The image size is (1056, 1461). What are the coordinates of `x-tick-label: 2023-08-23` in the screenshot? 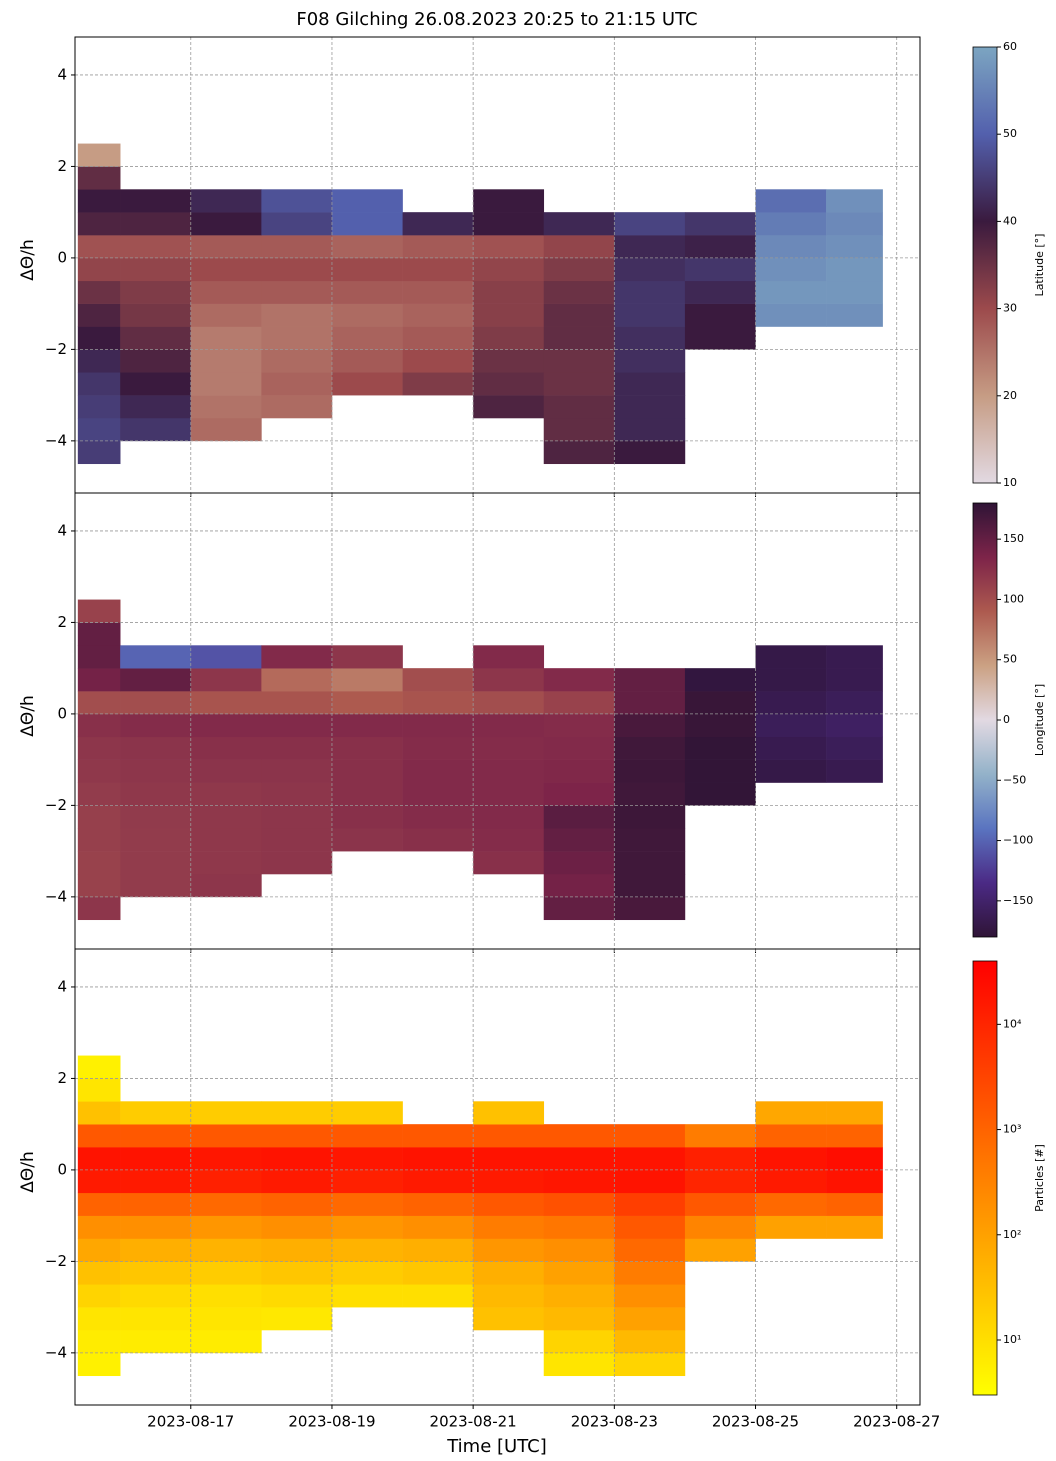 It's located at (614, 1422).